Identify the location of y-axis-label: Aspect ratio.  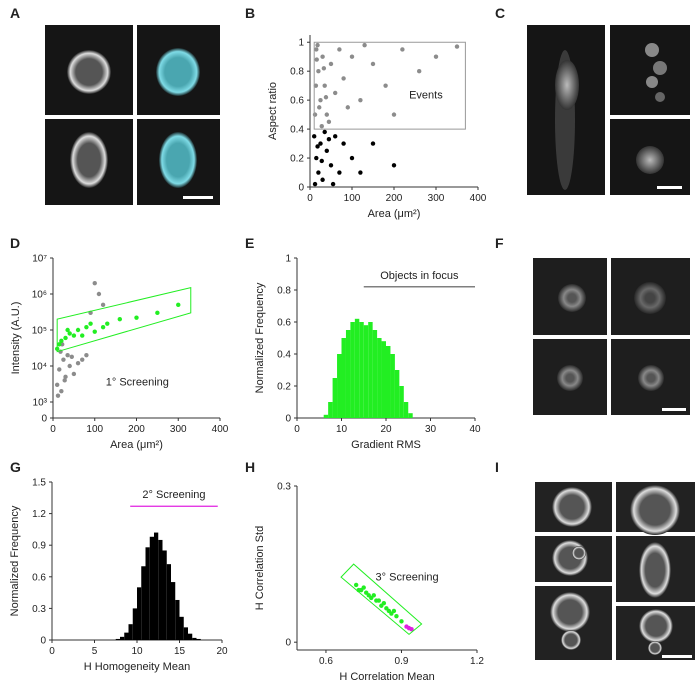
(273, 111).